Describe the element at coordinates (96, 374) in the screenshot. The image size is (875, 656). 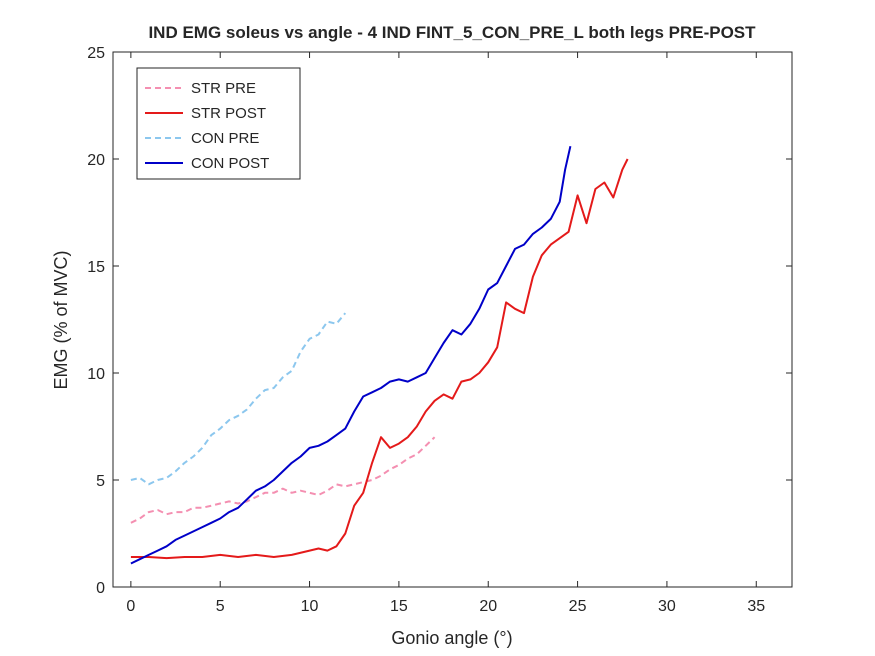
I see `y-tick-label: 10` at that location.